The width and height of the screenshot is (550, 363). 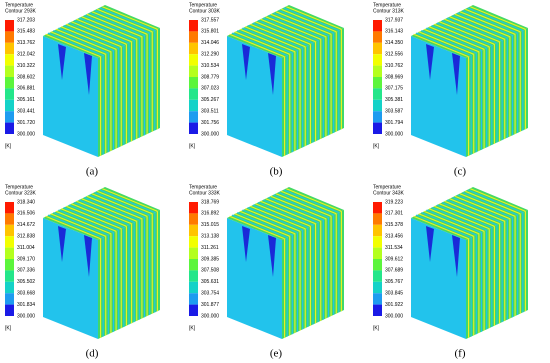 What do you see at coordinates (205, 11) in the screenshot?
I see `legend-subtitle: Contour 303K` at bounding box center [205, 11].